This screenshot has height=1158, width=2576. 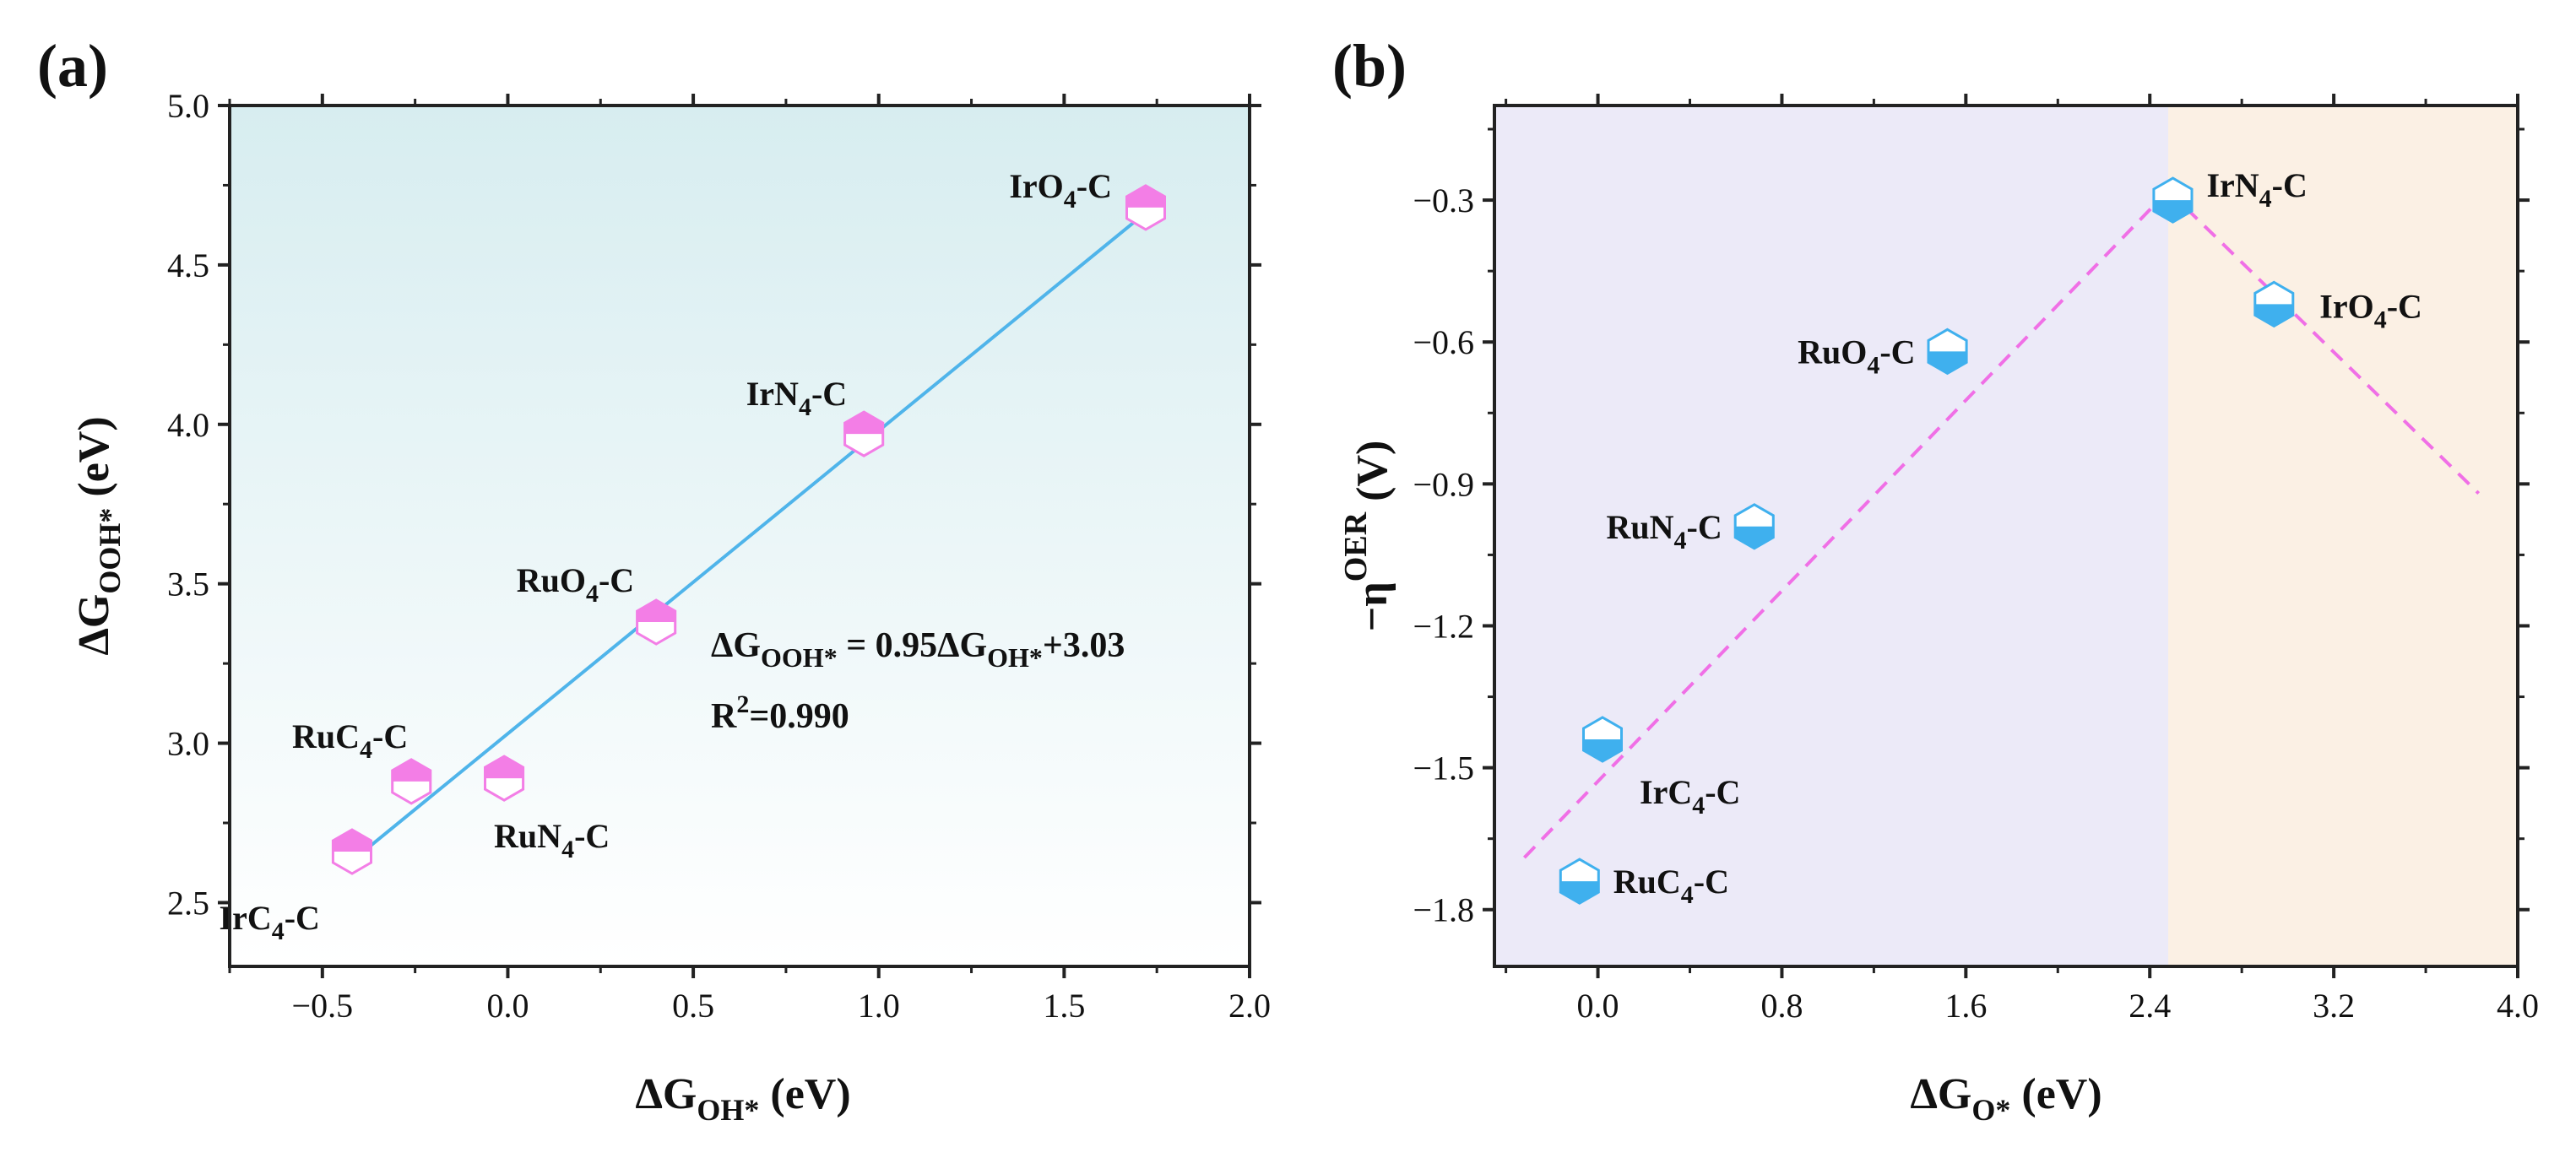 What do you see at coordinates (270, 922) in the screenshot?
I see `data-label-a: IrC4-C` at bounding box center [270, 922].